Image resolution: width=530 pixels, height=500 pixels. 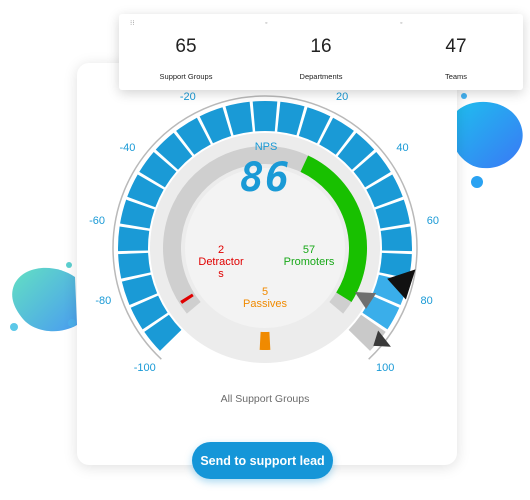 What do you see at coordinates (127, 148) in the screenshot?
I see `scale-tick-label: -40` at bounding box center [127, 148].